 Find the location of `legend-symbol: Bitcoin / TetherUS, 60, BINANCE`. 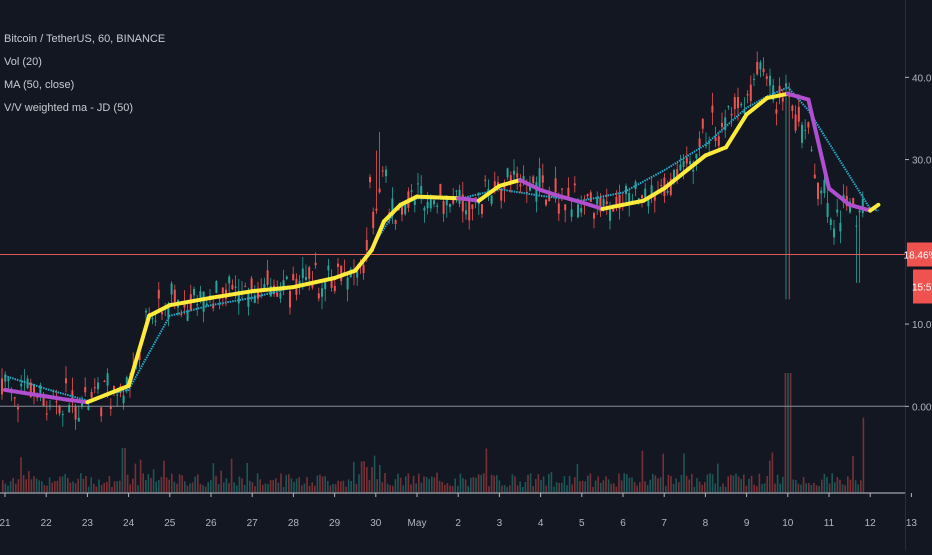

legend-symbol: Bitcoin / TetherUS, 60, BINANCE is located at coordinates (85, 39).